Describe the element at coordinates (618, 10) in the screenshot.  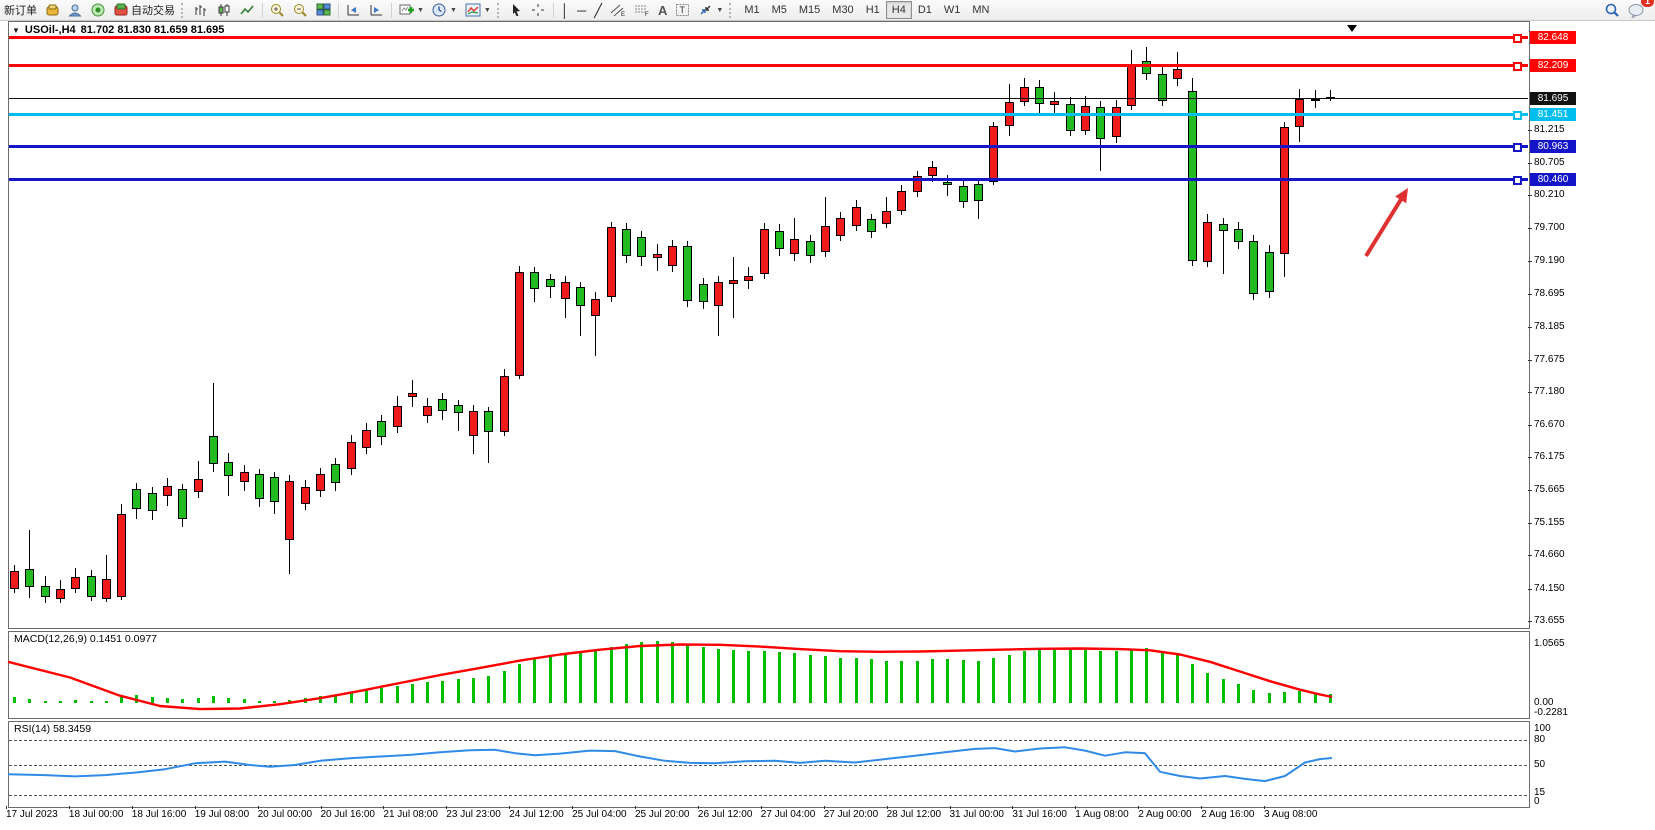
I see `equidistant-channel-button: E` at that location.